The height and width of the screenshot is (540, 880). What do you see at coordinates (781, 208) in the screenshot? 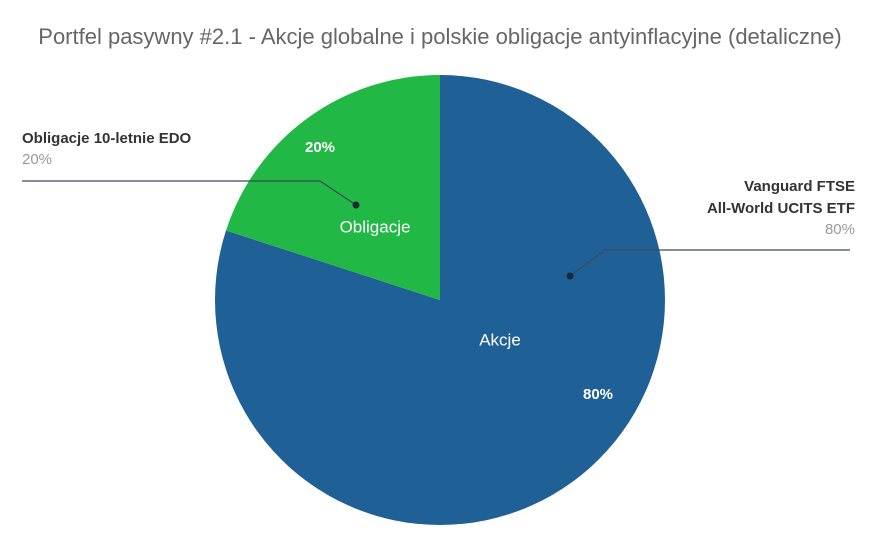
I see `callout-name: All-World UCITS ETF` at bounding box center [781, 208].